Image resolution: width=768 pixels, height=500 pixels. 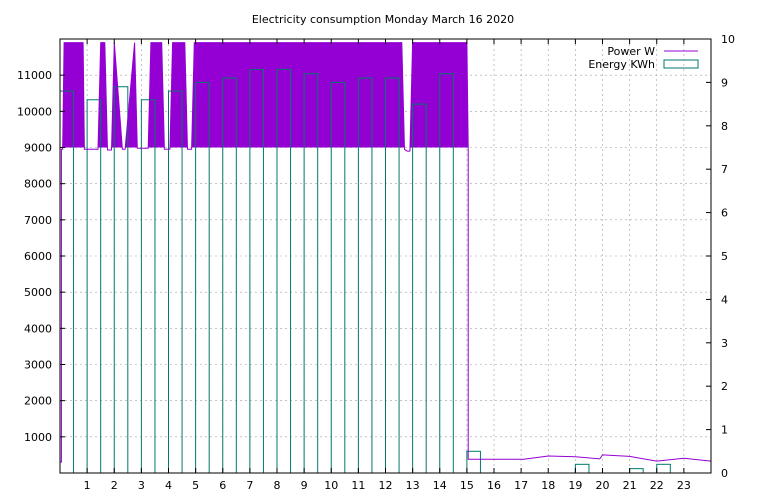 I want to click on y-tick-label: 1000, so click(x=38, y=437).